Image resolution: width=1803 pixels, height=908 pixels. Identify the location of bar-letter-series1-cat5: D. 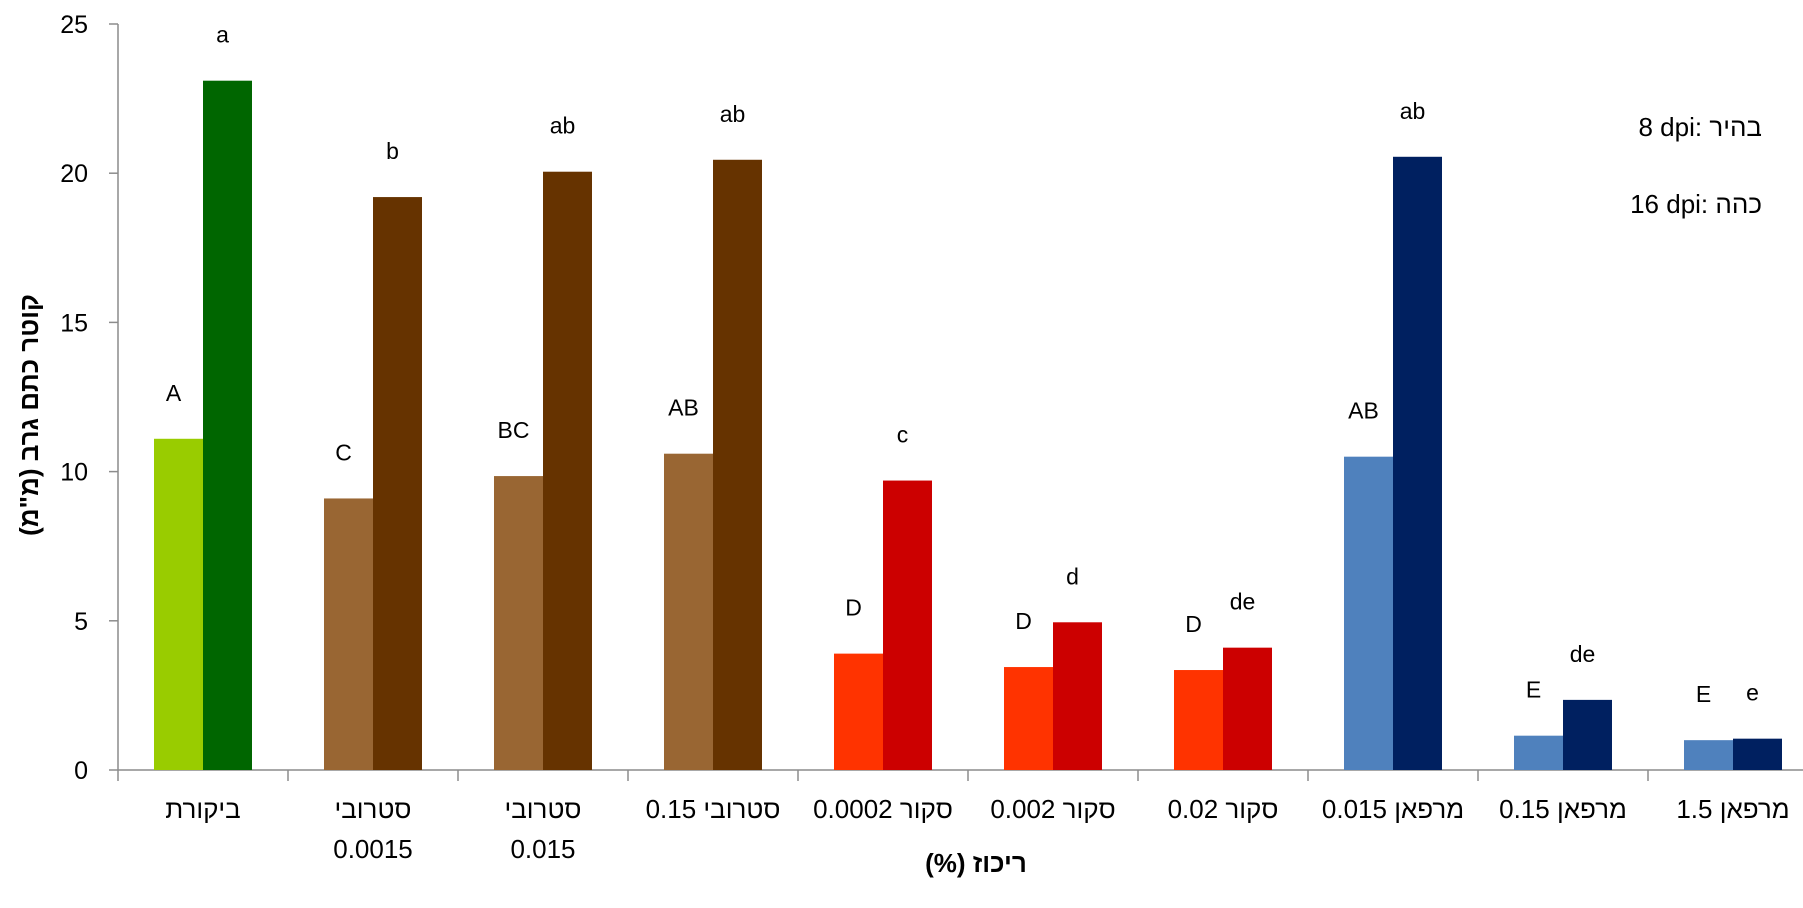
(853, 608).